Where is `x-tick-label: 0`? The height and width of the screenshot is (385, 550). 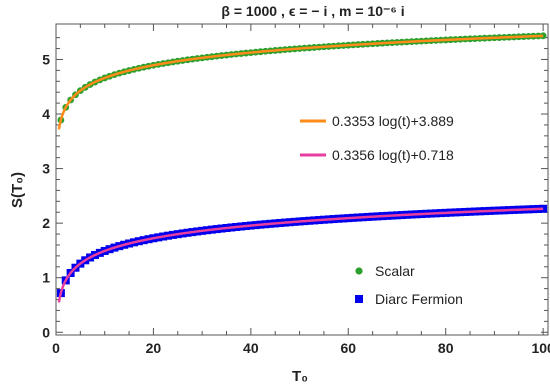
x-tick-label: 0 is located at coordinates (56, 348).